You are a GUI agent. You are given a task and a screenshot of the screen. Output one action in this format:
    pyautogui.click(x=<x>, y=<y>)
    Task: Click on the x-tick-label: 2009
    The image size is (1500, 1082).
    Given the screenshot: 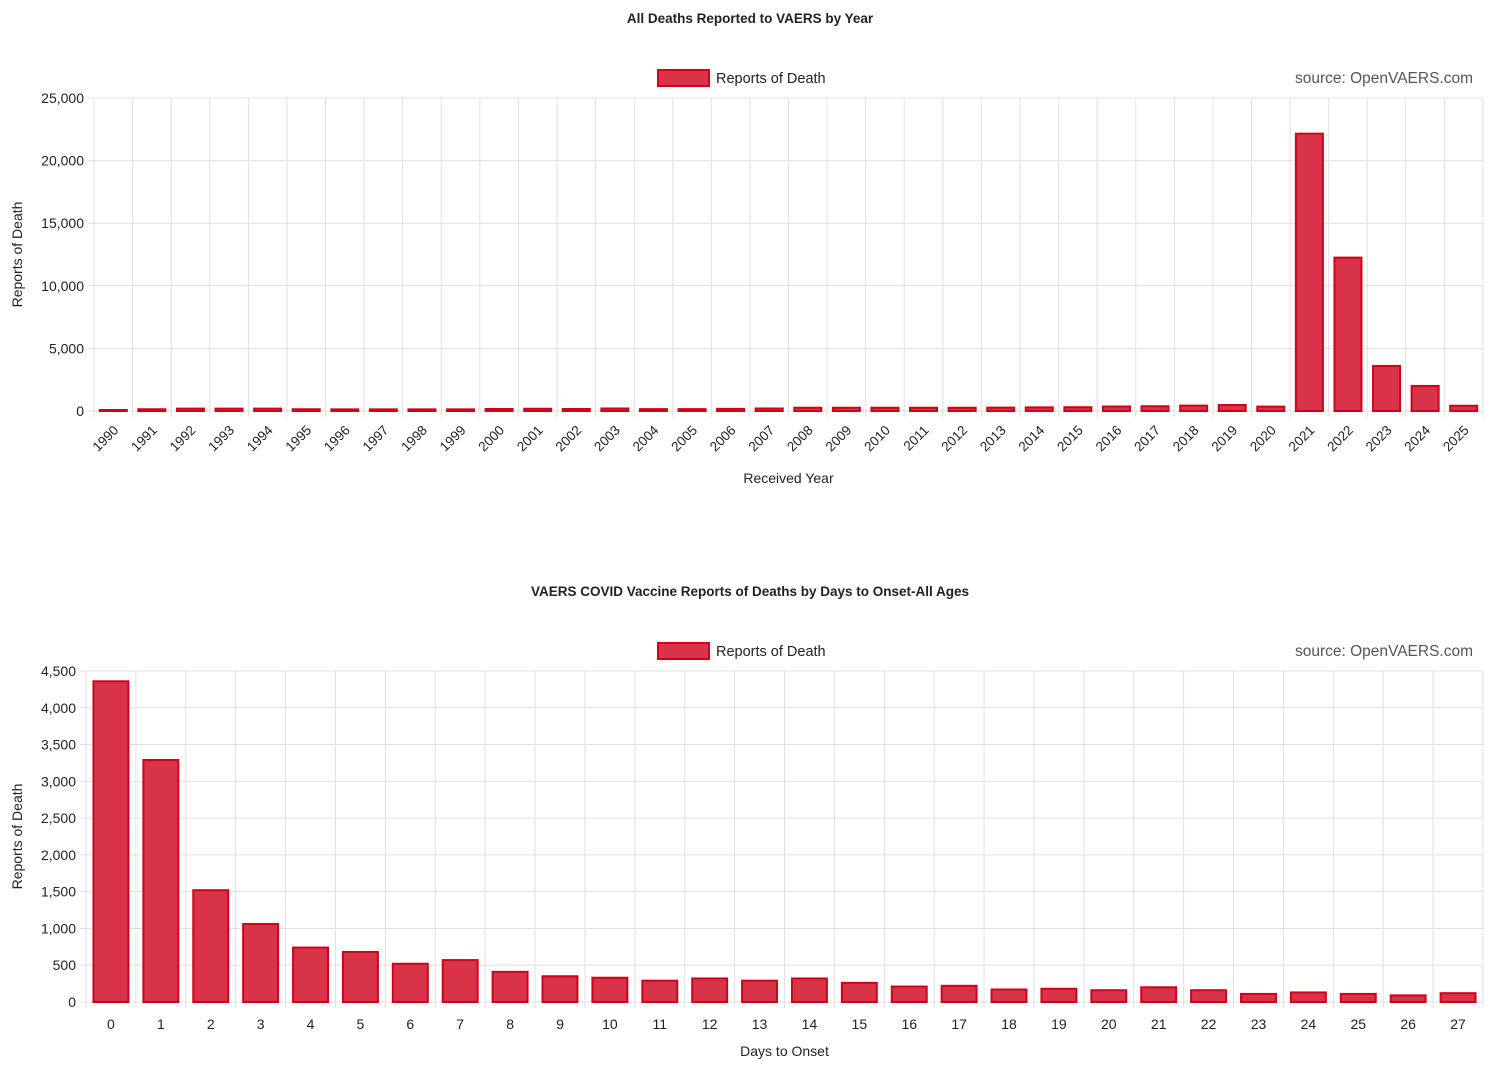 What is the action you would take?
    pyautogui.click(x=839, y=439)
    